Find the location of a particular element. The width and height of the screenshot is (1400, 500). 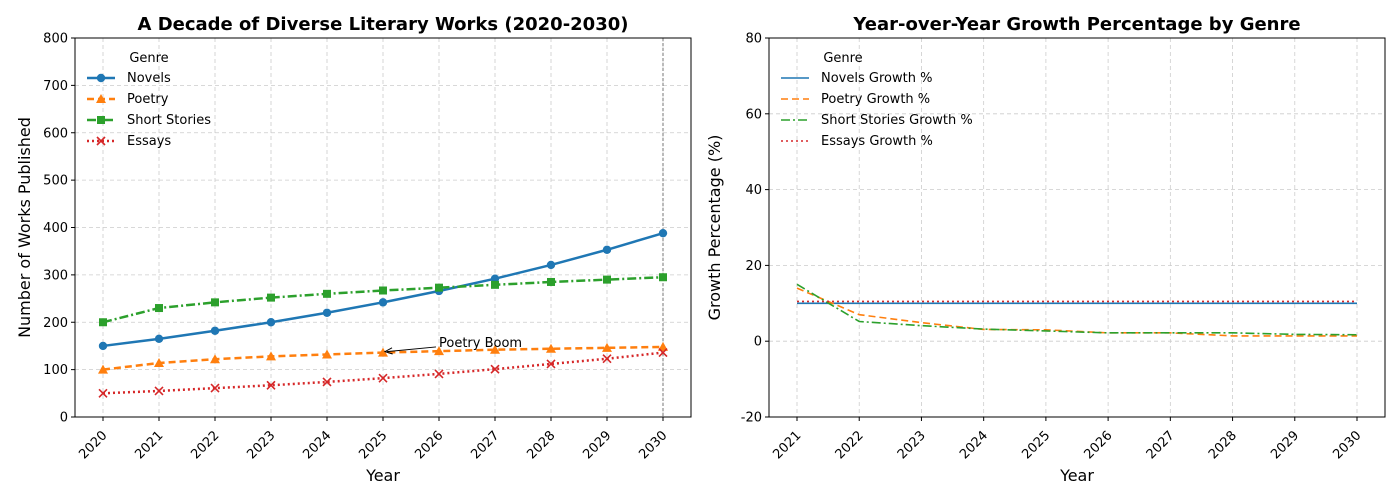

annotation: Poetry Boom is located at coordinates (452, 345).